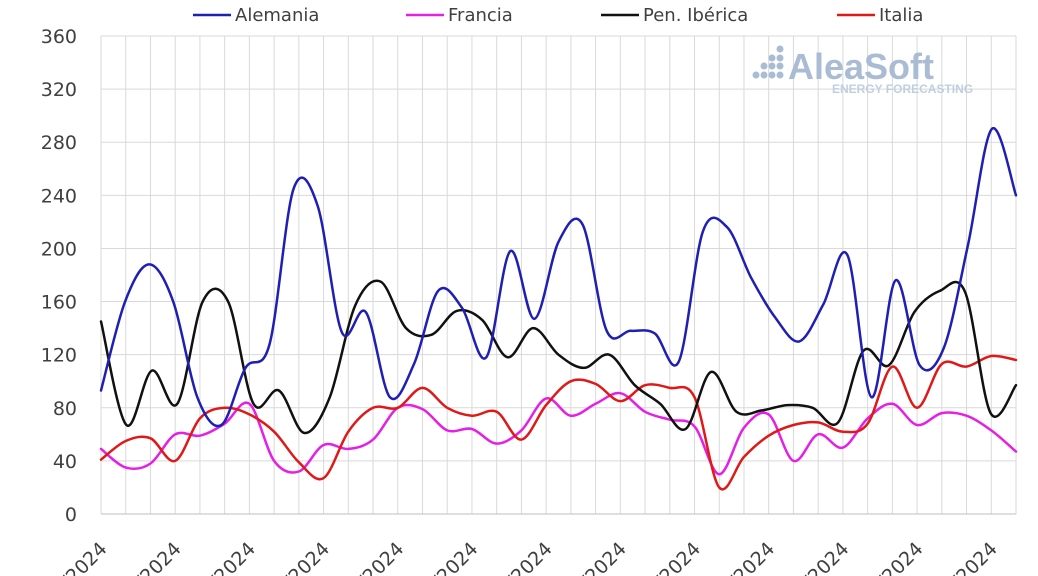 Image resolution: width=1038 pixels, height=576 pixels. What do you see at coordinates (59, 249) in the screenshot?
I see `y-tick-label: 200` at bounding box center [59, 249].